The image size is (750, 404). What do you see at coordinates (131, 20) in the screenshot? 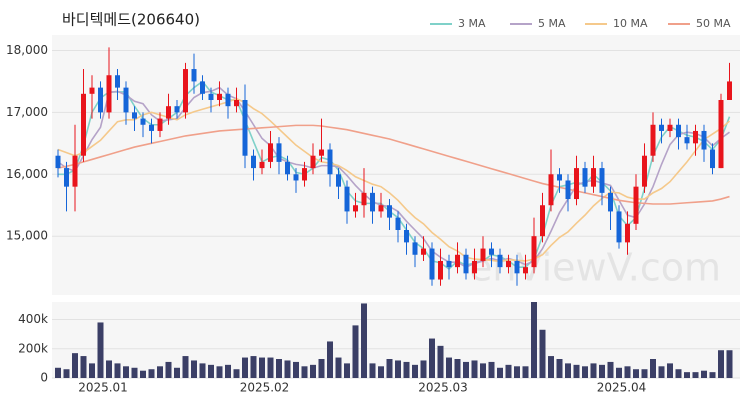
I see `chart-title: 바디텍메드(206640)` at bounding box center [131, 20].